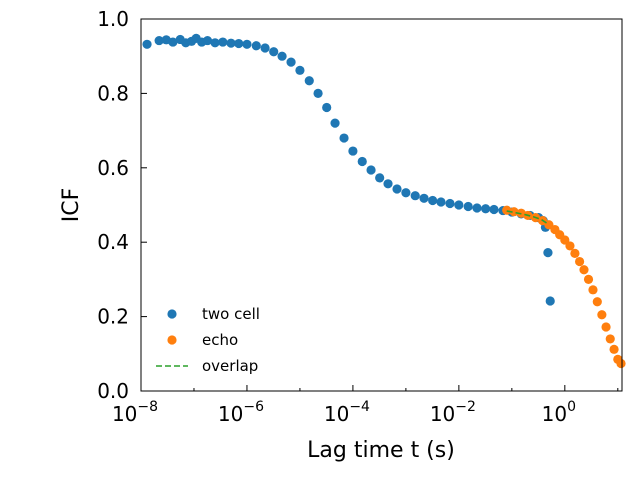  I want to click on x-tick-label: 10⁻⁶, so click(241, 412).